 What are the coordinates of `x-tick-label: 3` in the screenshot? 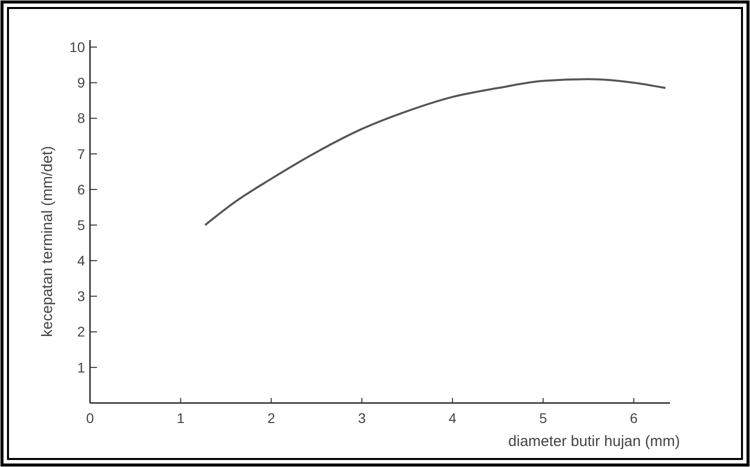 It's located at (362, 418).